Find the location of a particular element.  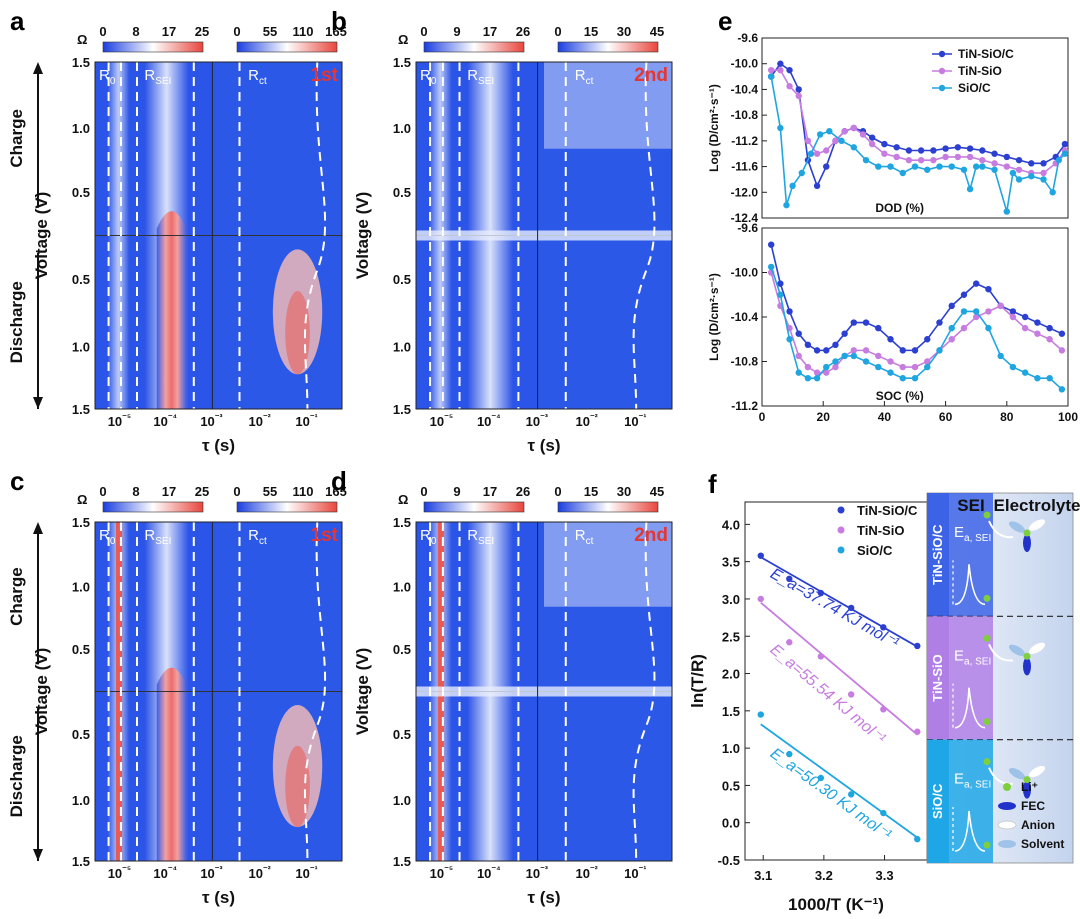

cycle-label: 1st is located at coordinates (325, 75).